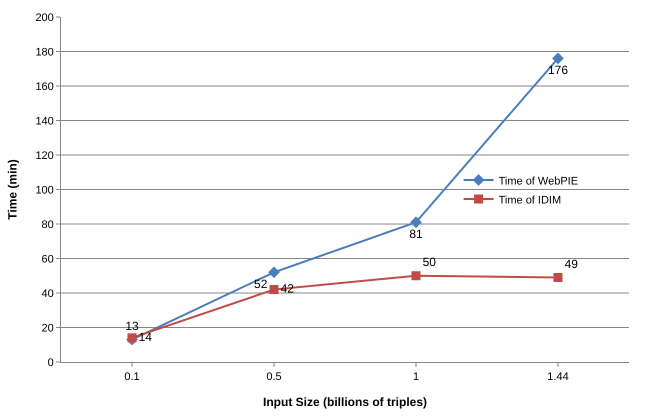 This screenshot has width=649, height=419. Describe the element at coordinates (261, 283) in the screenshot. I see `data-label: 52` at that location.